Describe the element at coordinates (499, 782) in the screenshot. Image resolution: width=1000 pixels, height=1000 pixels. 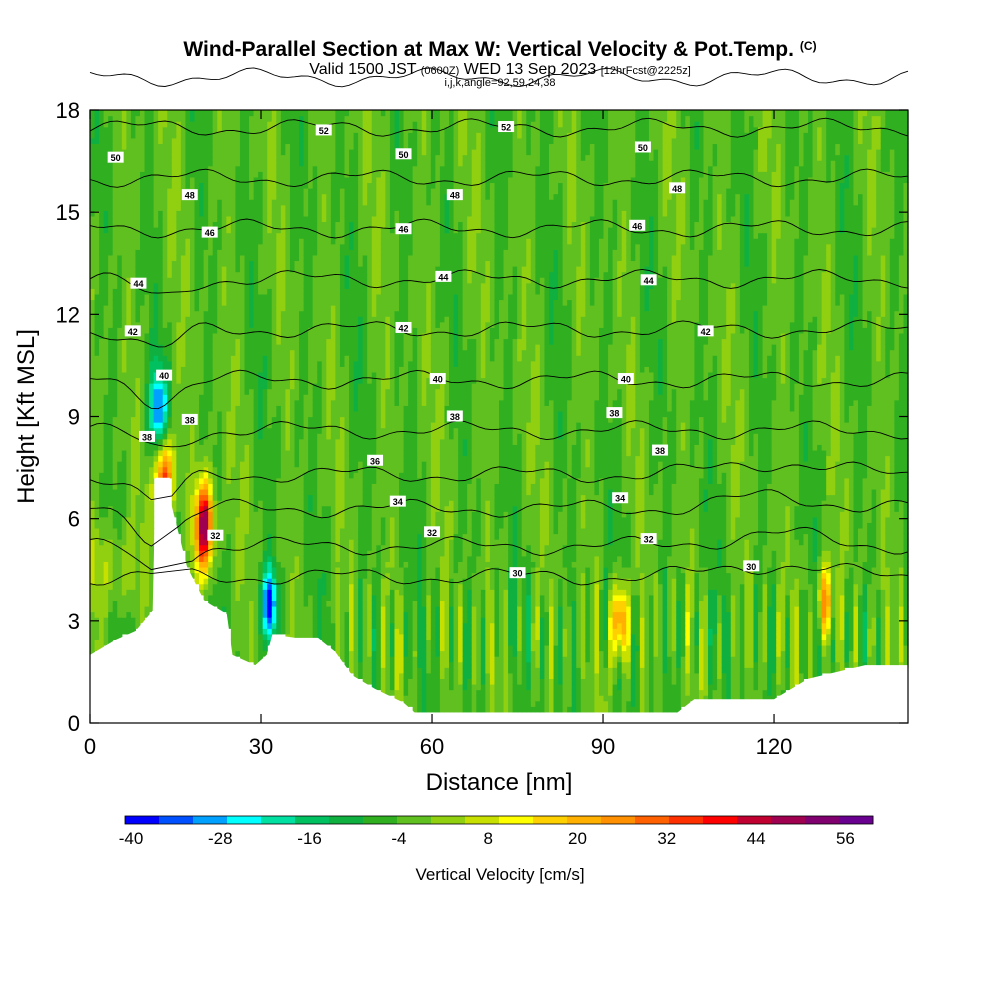
I see `x-axis-label: Distance [nm]` at that location.